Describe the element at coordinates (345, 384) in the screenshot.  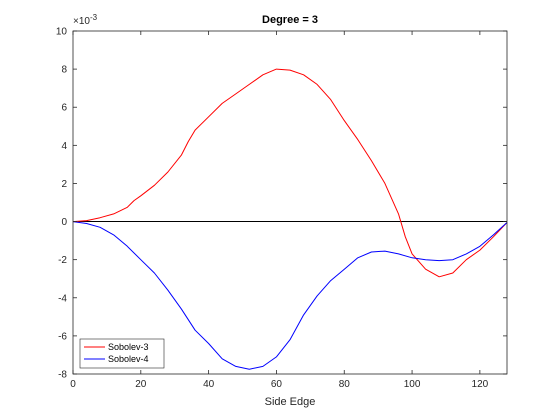
I see `x-tick-label: 80` at that location.